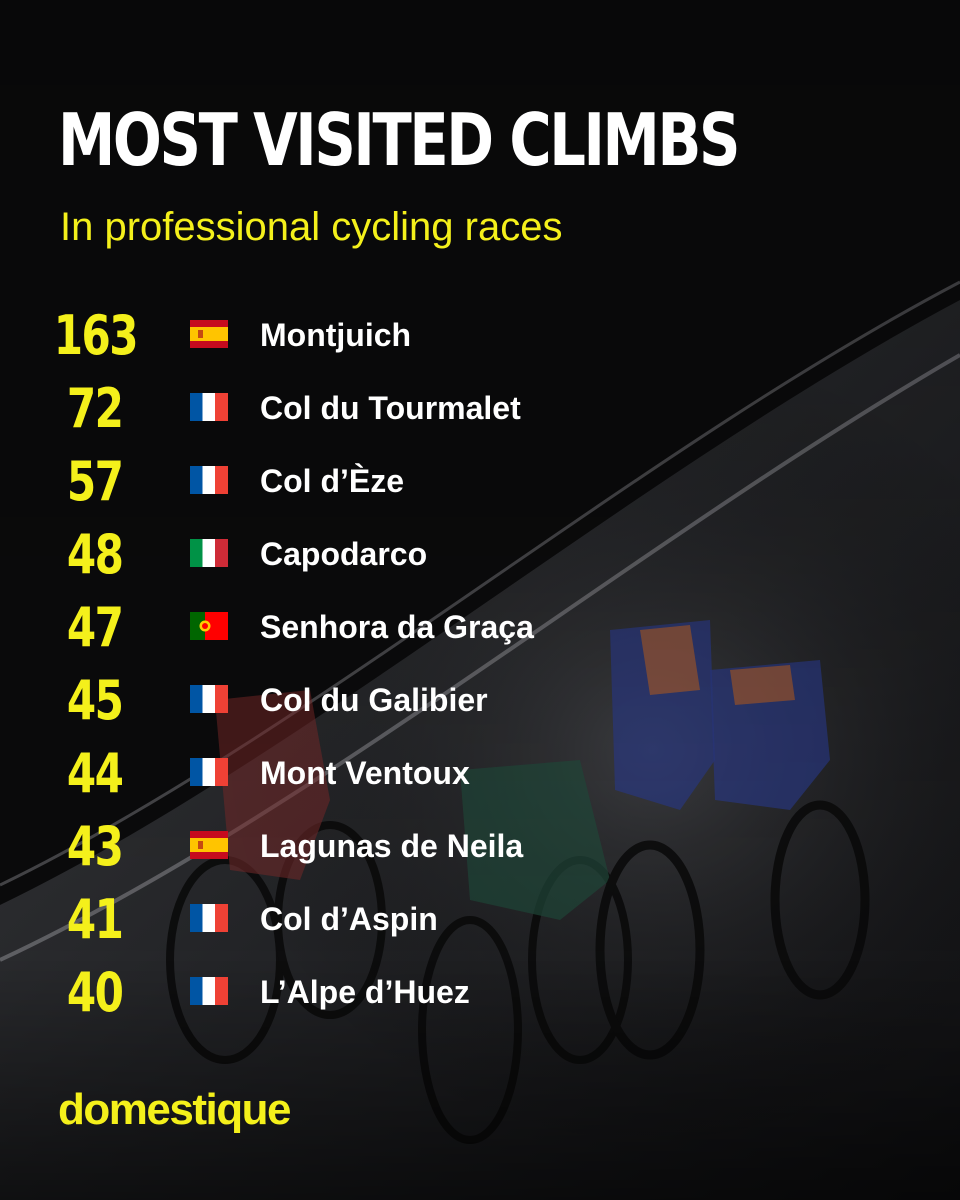  Describe the element at coordinates (349, 918) in the screenshot. I see `climb-name: Col d’Aspin` at that location.